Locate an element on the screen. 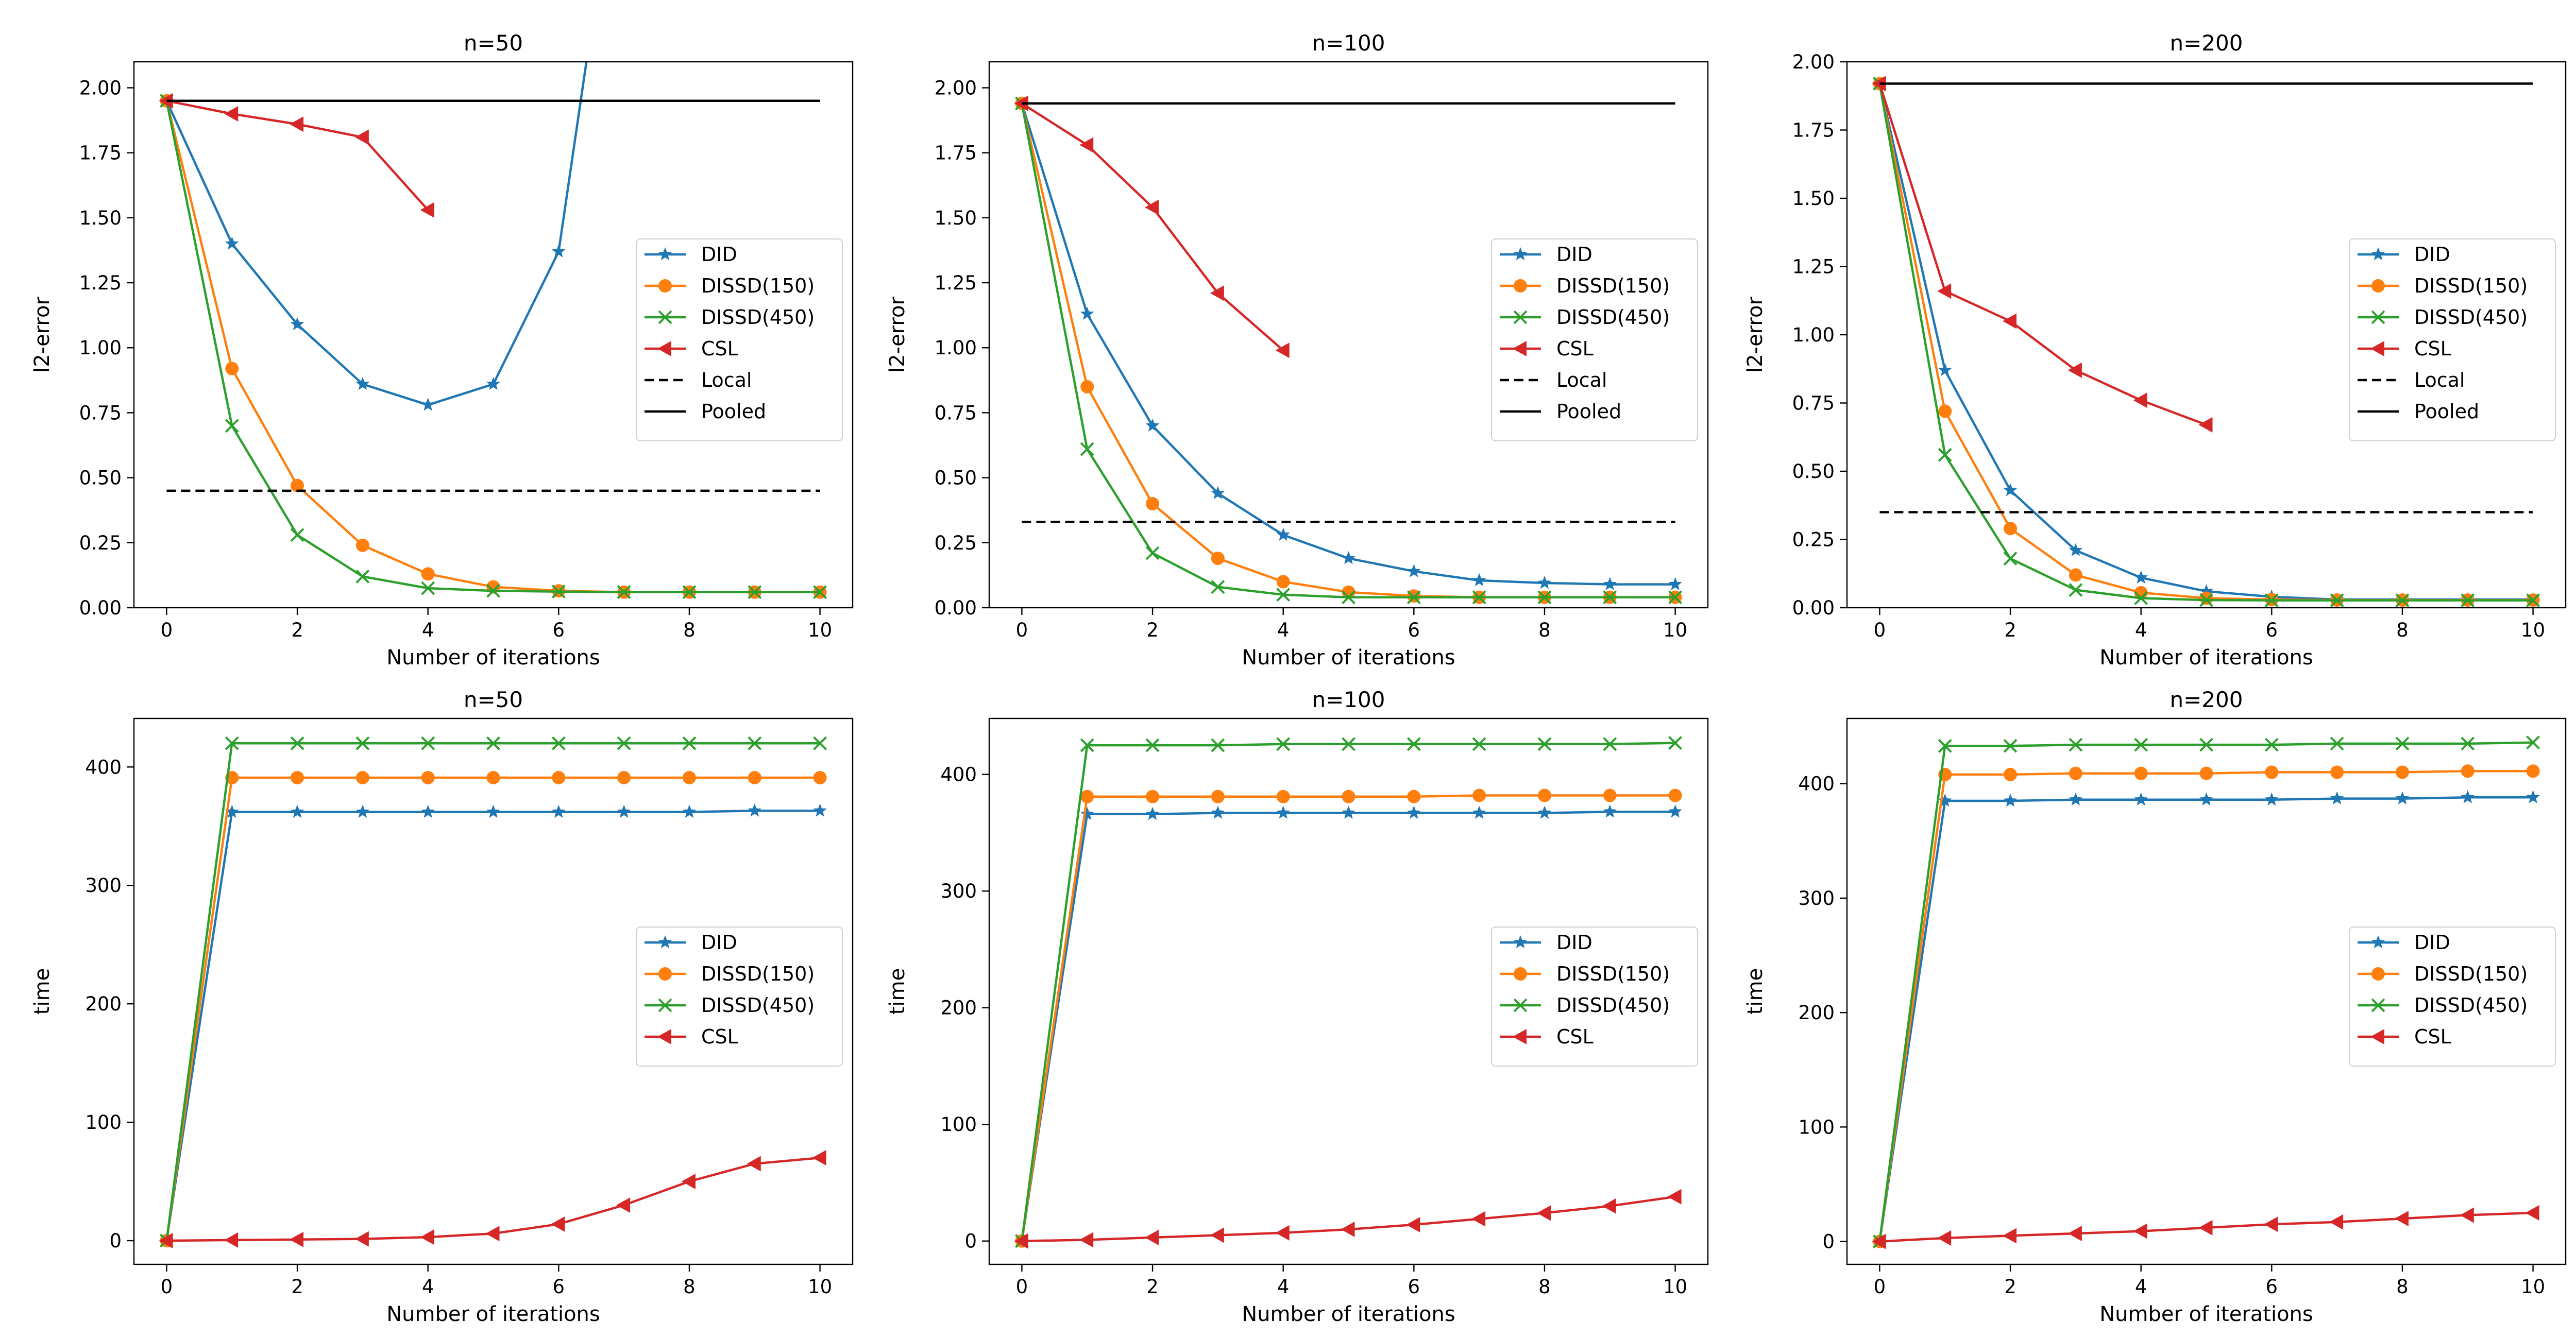 This screenshot has width=2576, height=1338. y-tick-label: 1.75 is located at coordinates (100, 153).